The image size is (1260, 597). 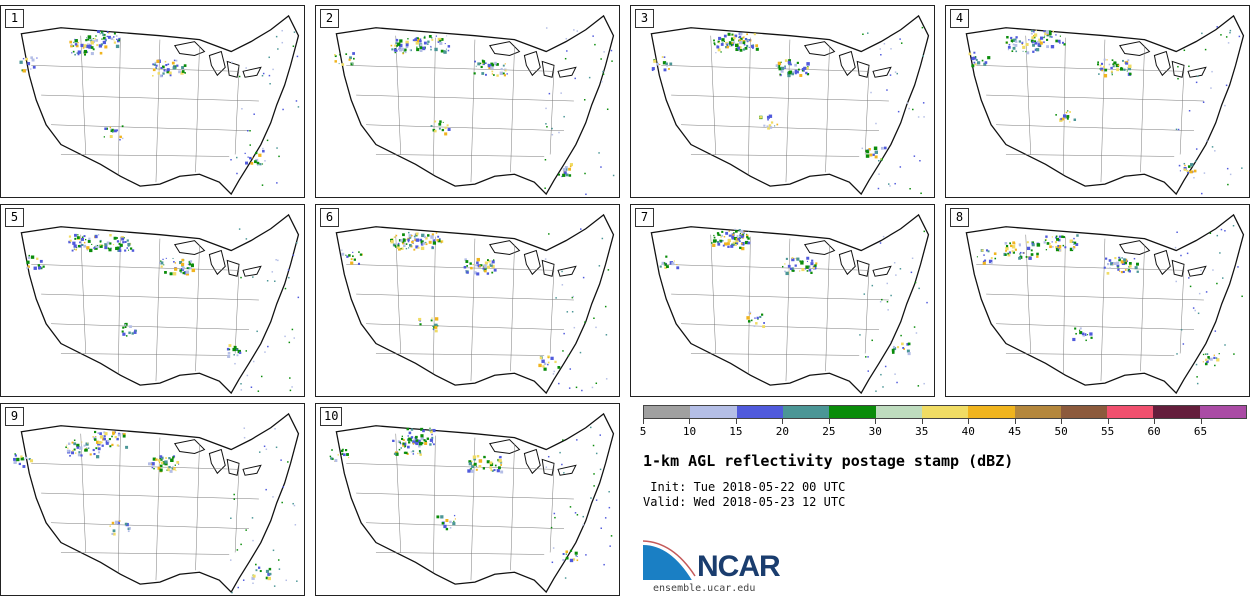 What do you see at coordinates (689, 431) in the screenshot?
I see `colorbar-tick-label: 10` at bounding box center [689, 431].